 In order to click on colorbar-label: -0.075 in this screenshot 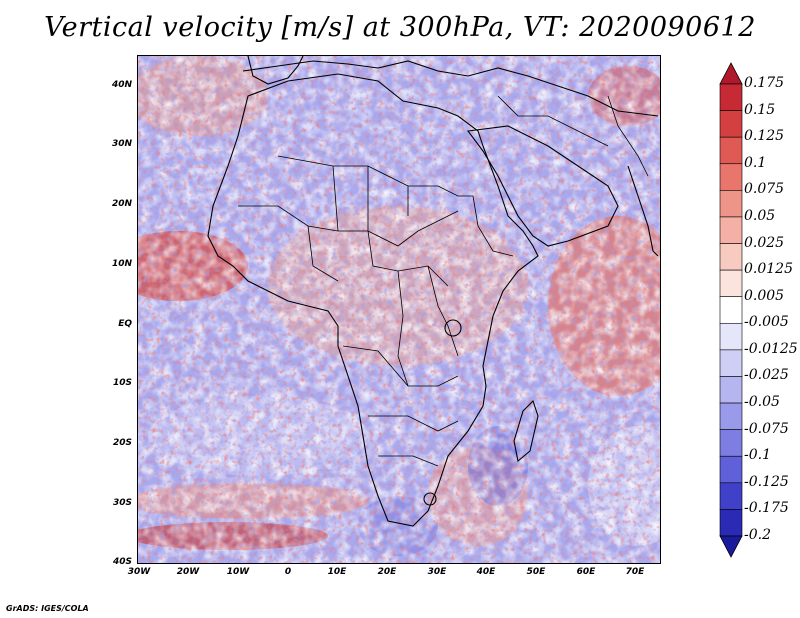, I will do `click(766, 428)`.